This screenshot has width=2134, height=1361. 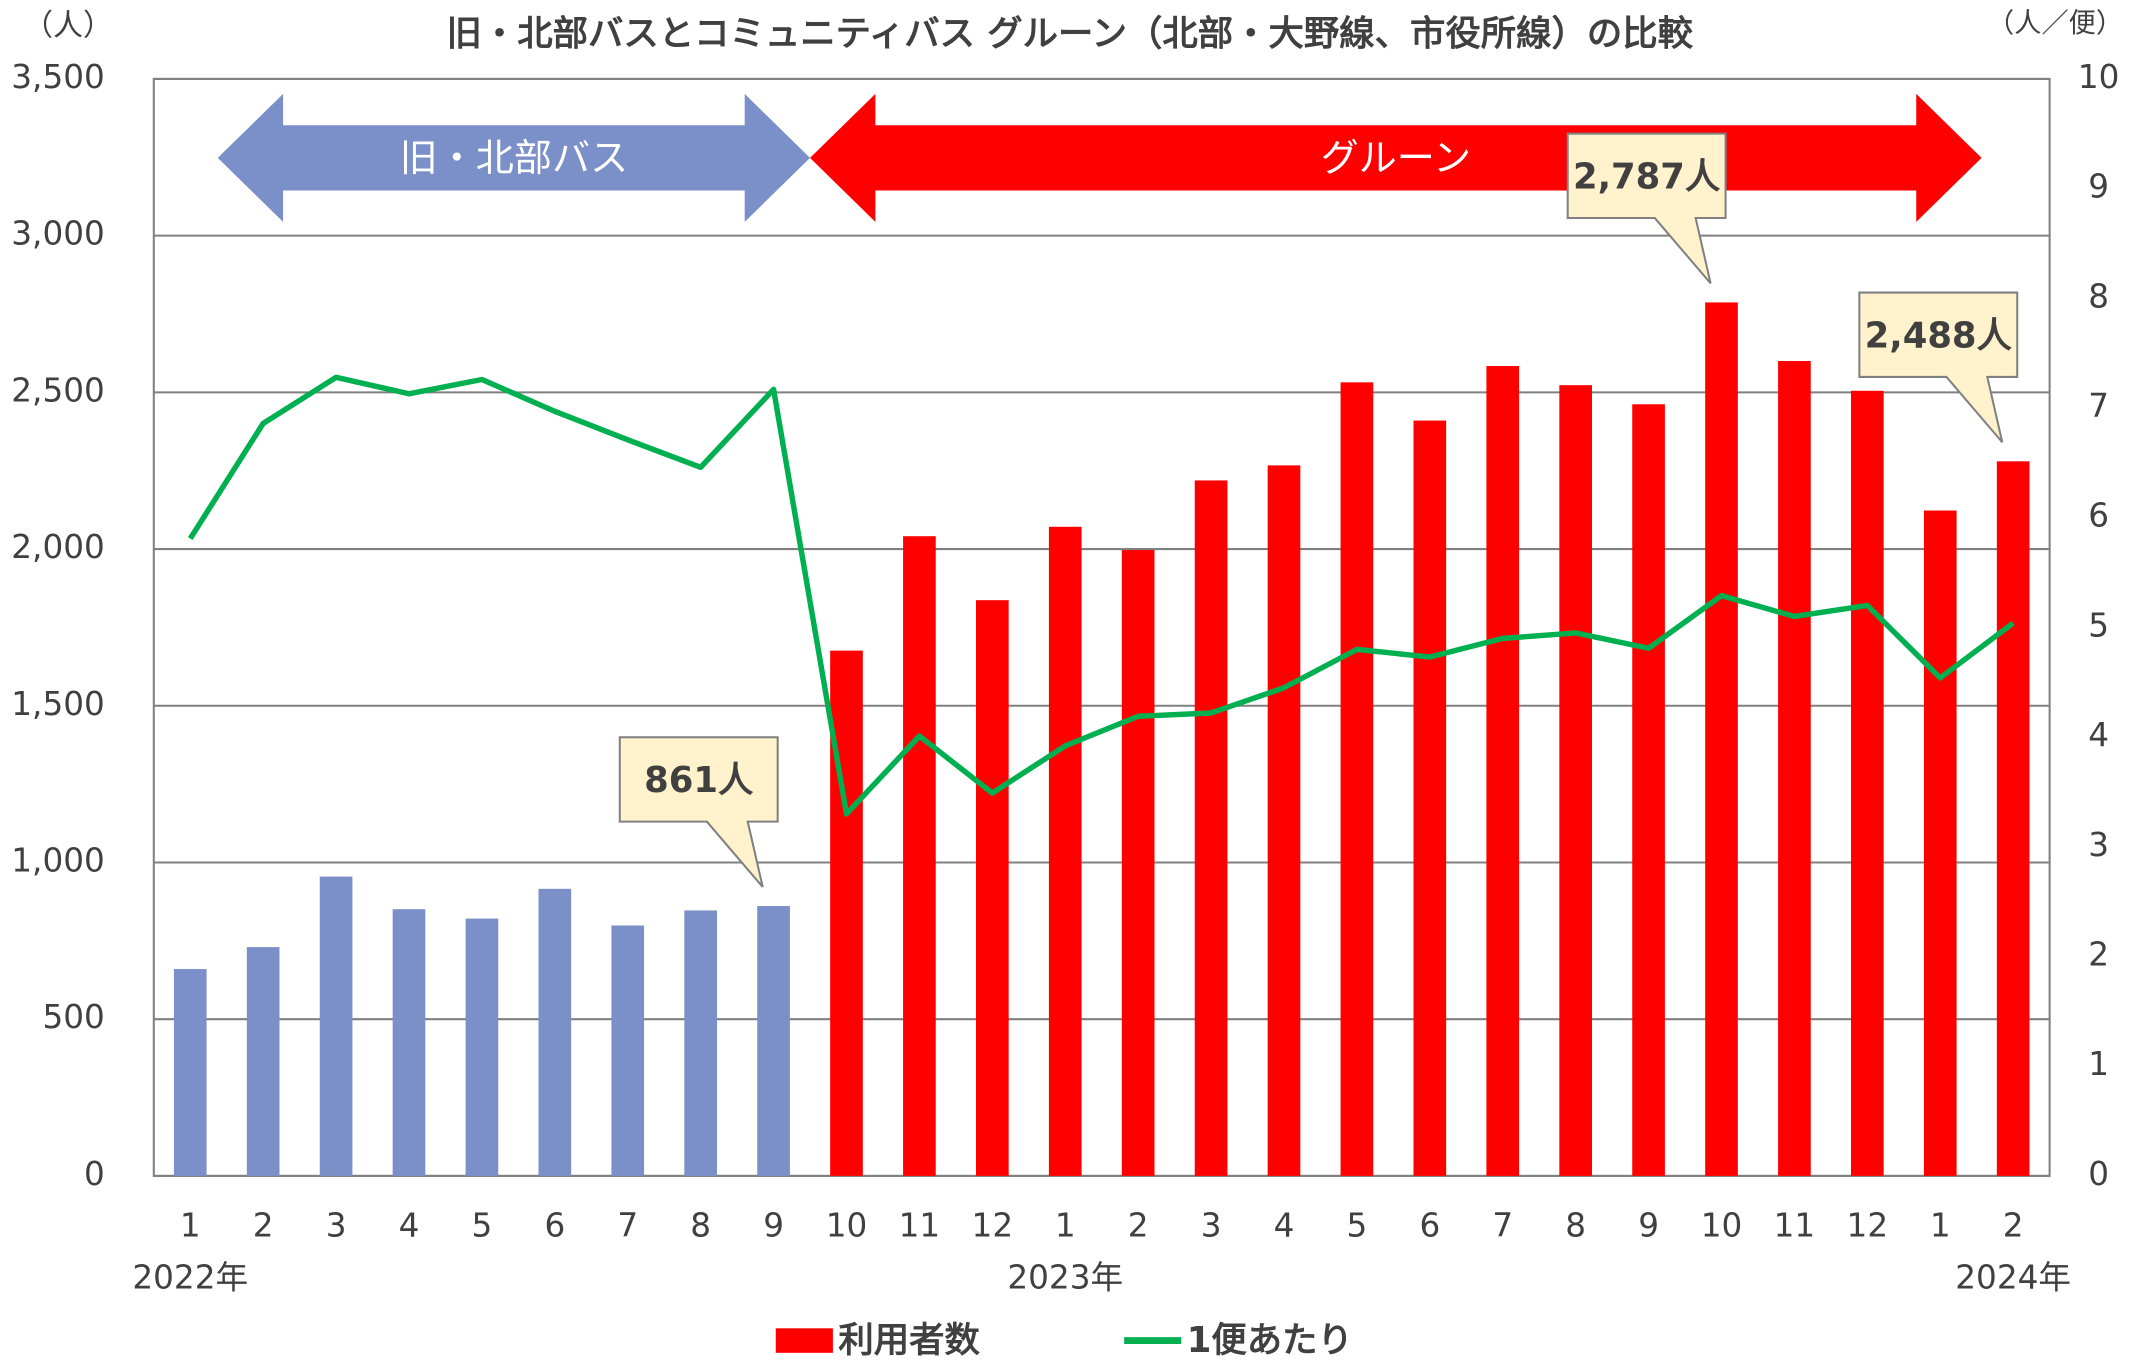 I want to click on period-arrow, so click(x=514, y=157).